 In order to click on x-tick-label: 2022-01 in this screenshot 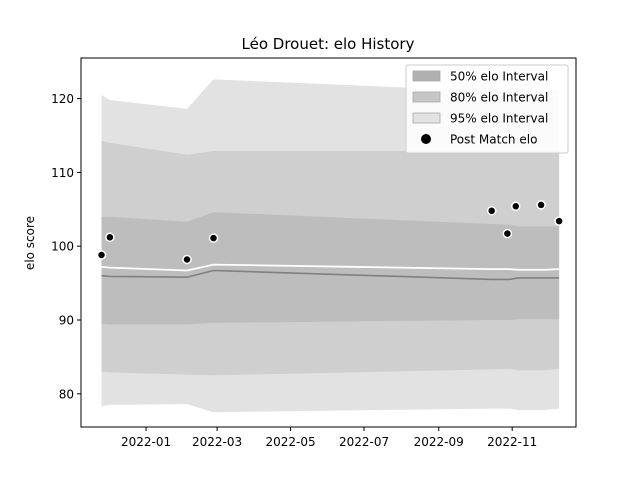, I will do `click(146, 442)`.